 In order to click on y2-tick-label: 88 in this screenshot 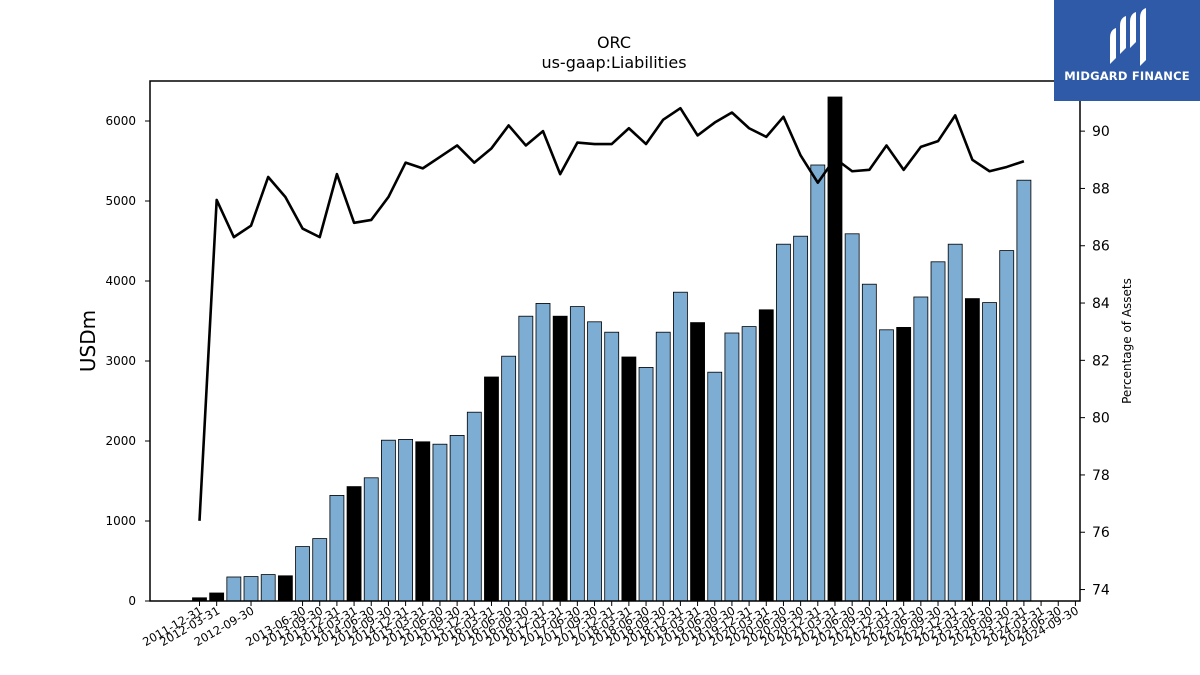, I will do `click(1101, 189)`.